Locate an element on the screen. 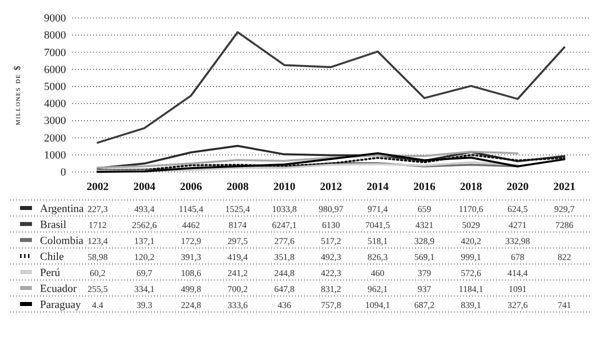 Image resolution: width=600 pixels, height=346 pixels. y-tick-label: 6000 is located at coordinates (55, 70).